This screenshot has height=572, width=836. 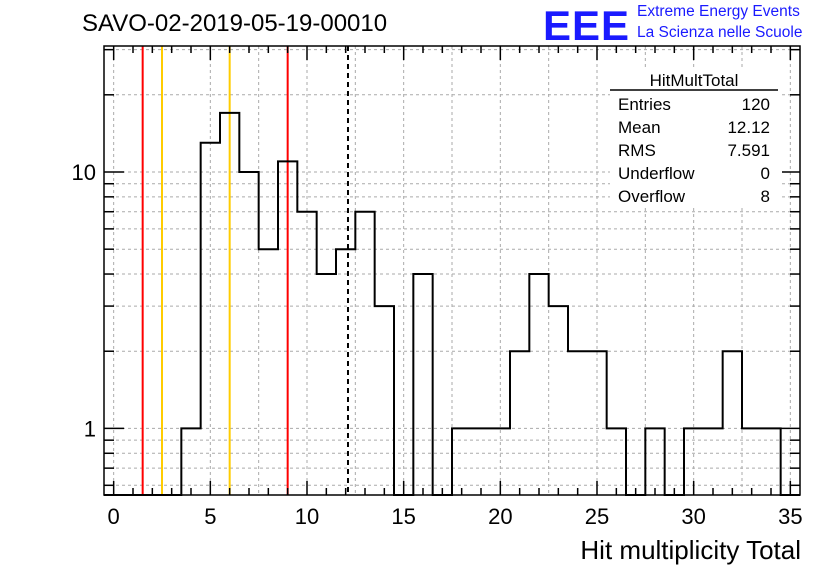 I want to click on logo-line-1: Extreme Energy Events, so click(x=718, y=11).